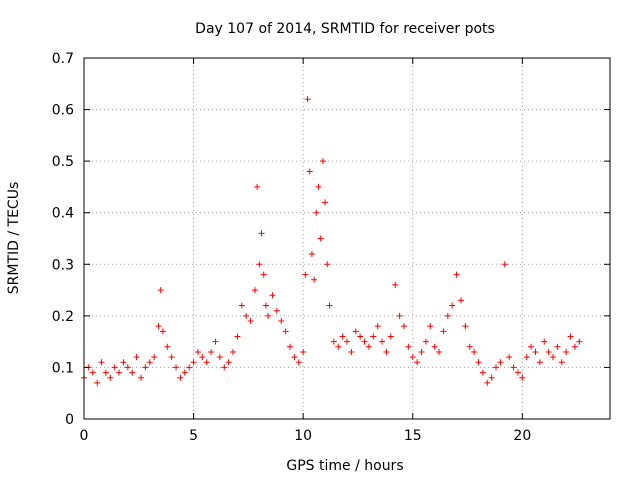 The width and height of the screenshot is (640, 480). Describe the element at coordinates (413, 436) in the screenshot. I see `x-tick-label: 15` at that location.